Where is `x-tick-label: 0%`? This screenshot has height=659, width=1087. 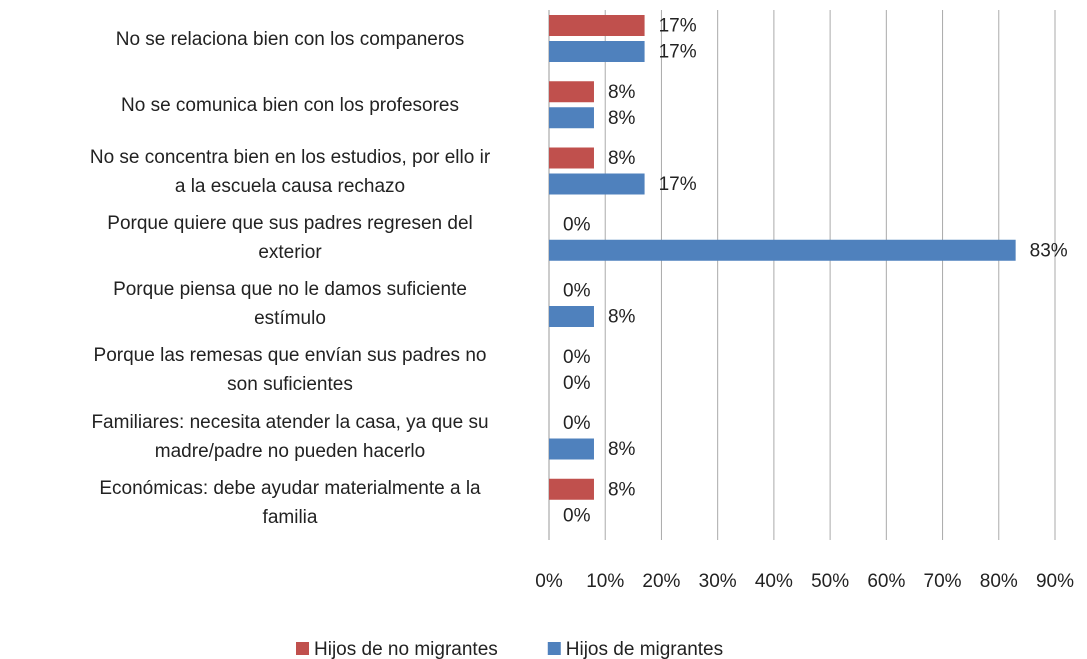 x-tick-label: 0% is located at coordinates (549, 581).